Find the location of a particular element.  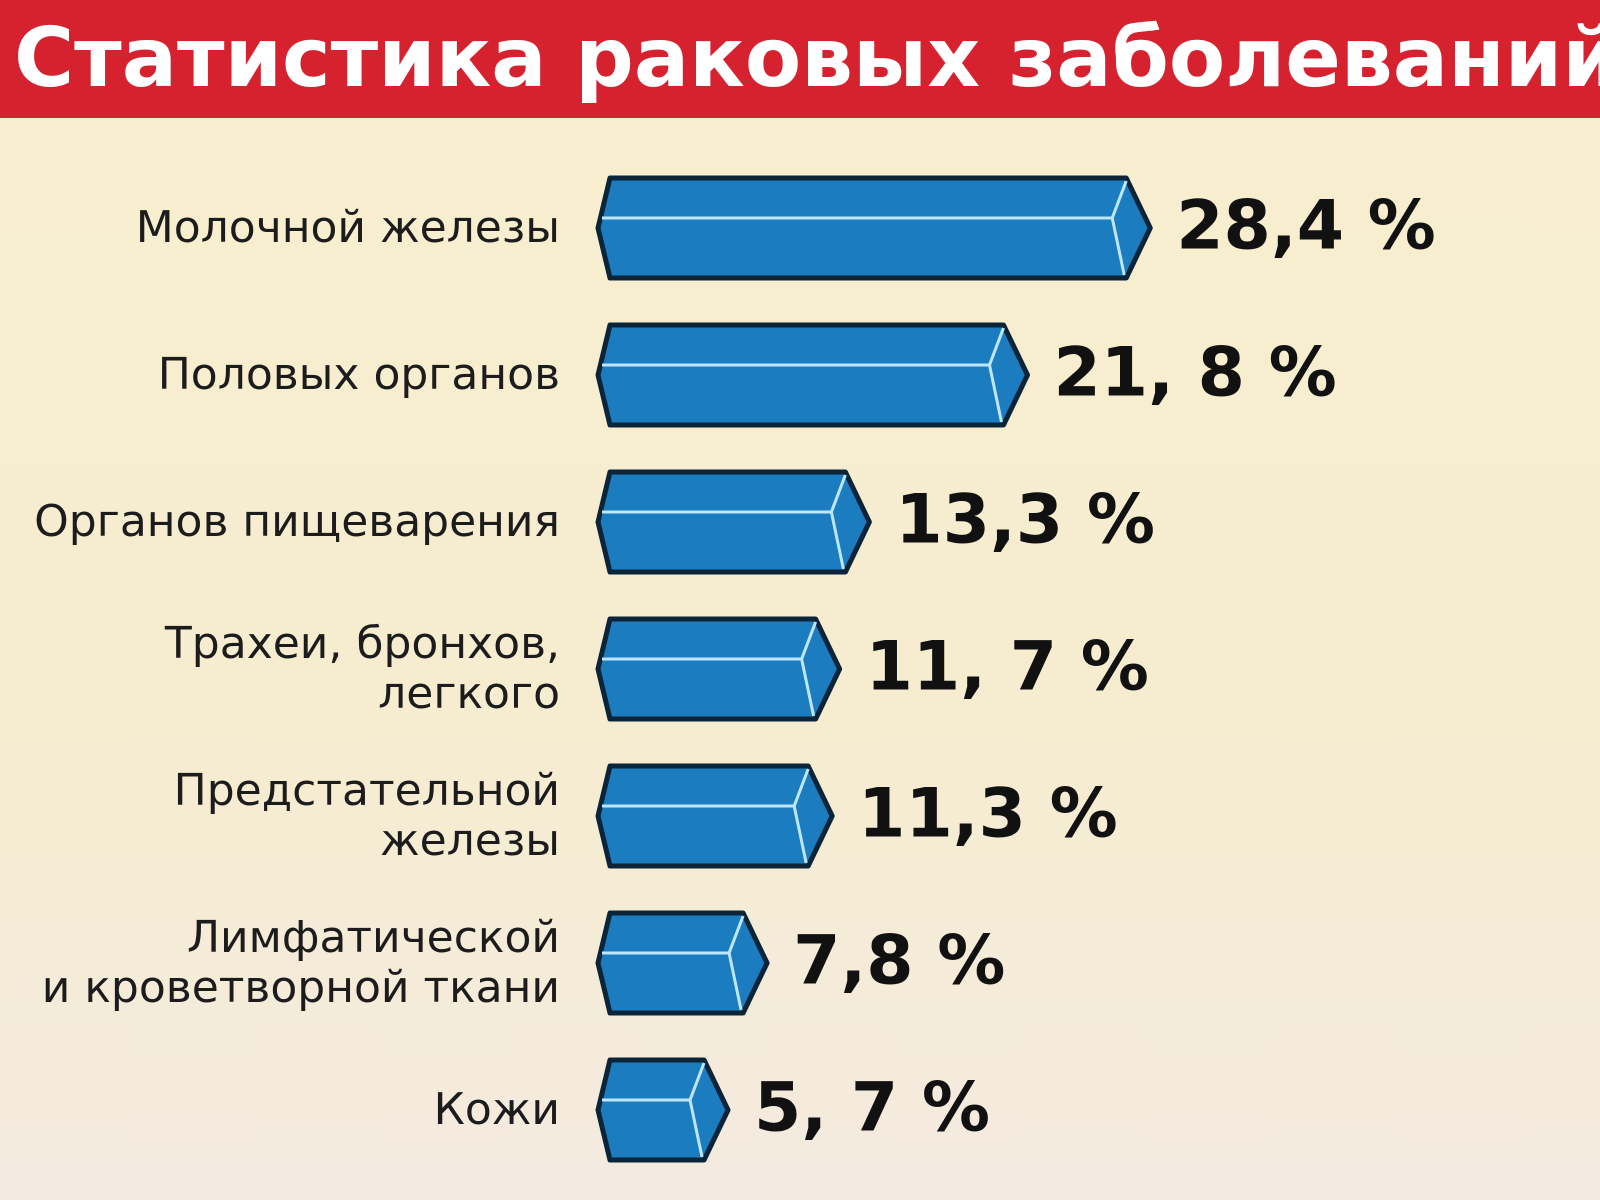

value-label: 5, 7 % is located at coordinates (872, 1108).